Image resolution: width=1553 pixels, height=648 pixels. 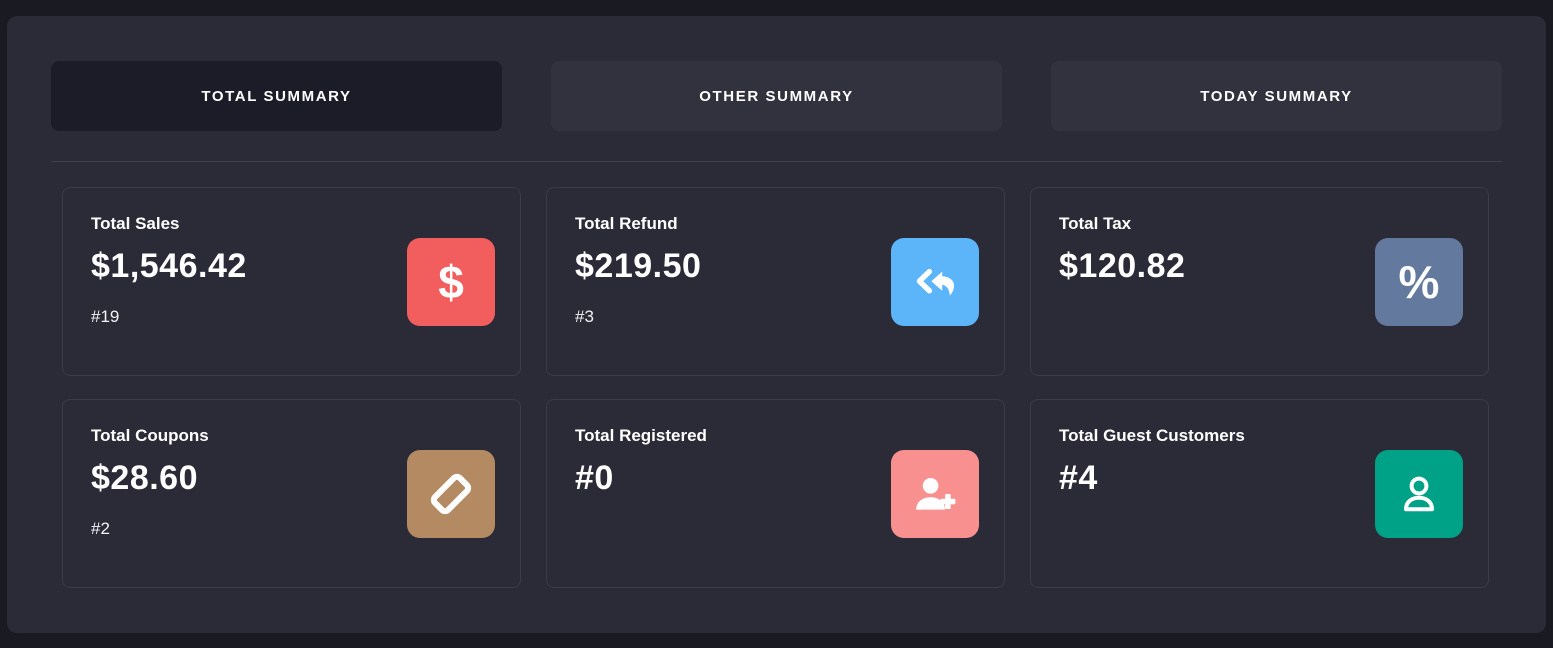 What do you see at coordinates (1152, 435) in the screenshot?
I see `card-title: Total Guest Customers` at bounding box center [1152, 435].